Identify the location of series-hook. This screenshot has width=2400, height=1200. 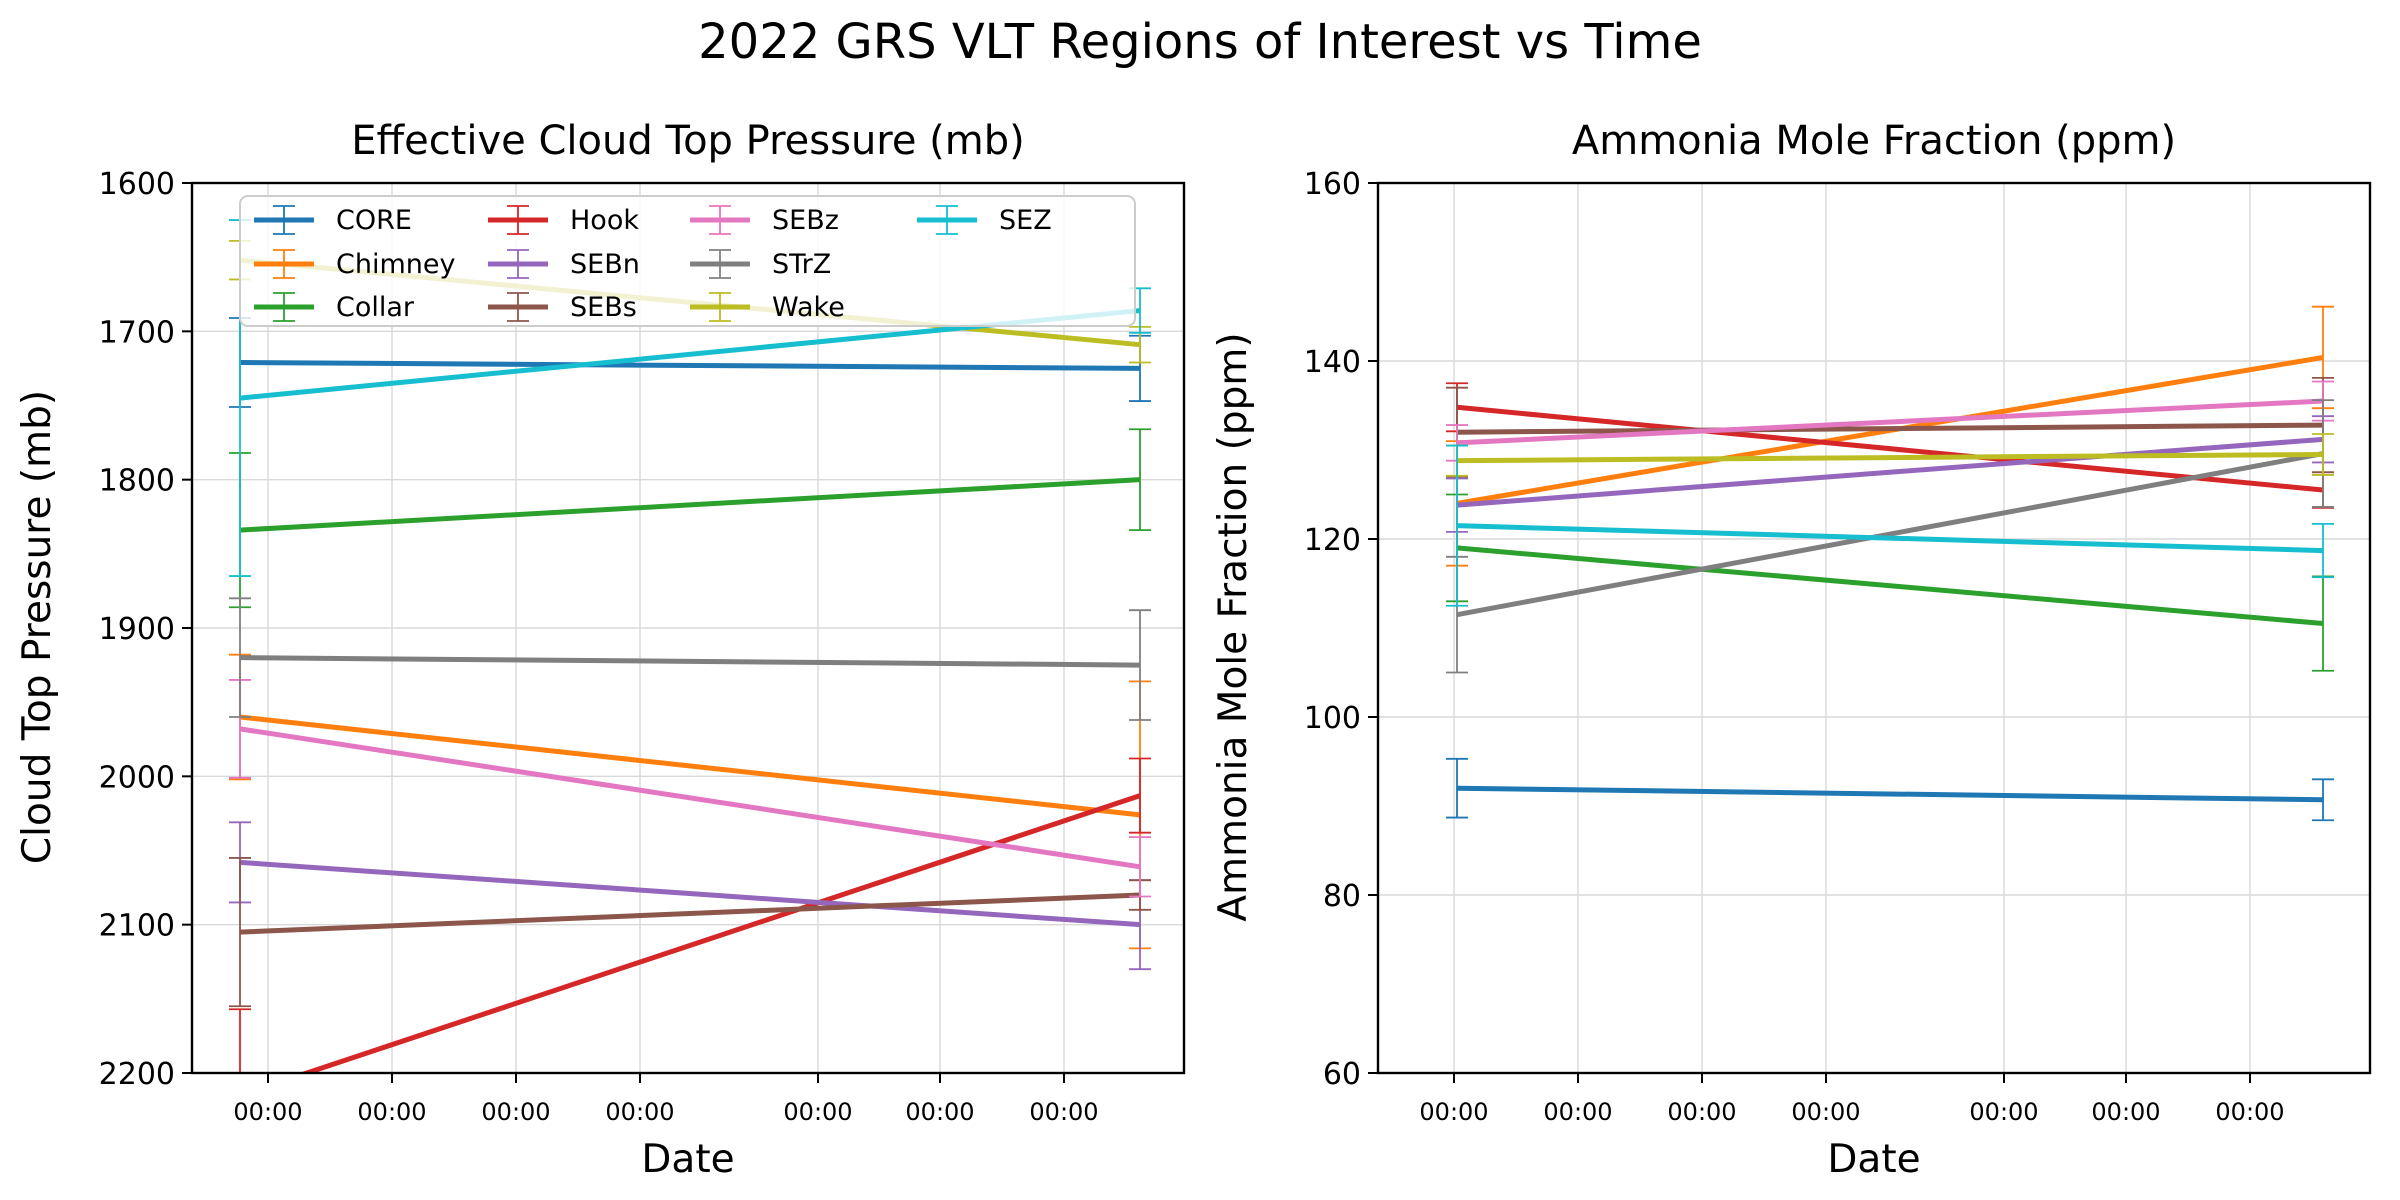
(1890, 445).